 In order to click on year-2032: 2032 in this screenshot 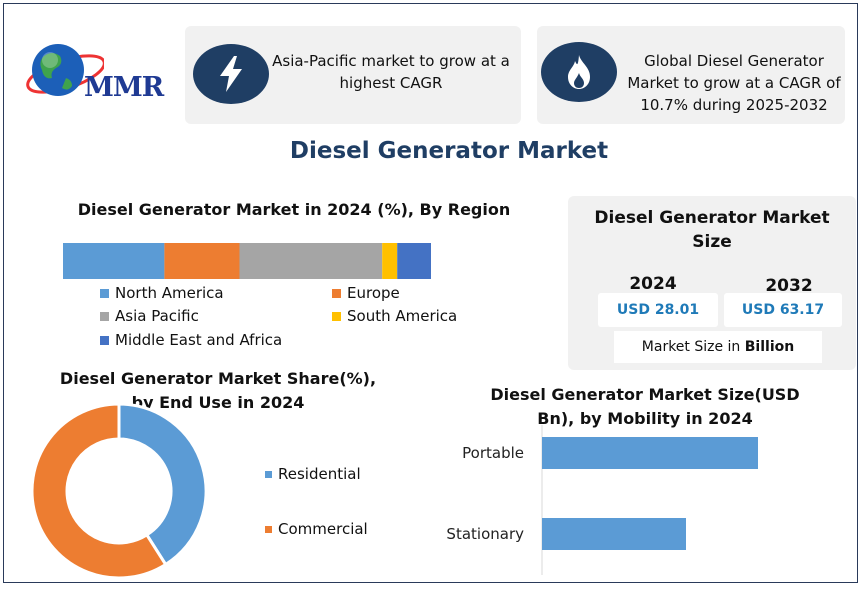, I will do `click(789, 286)`.